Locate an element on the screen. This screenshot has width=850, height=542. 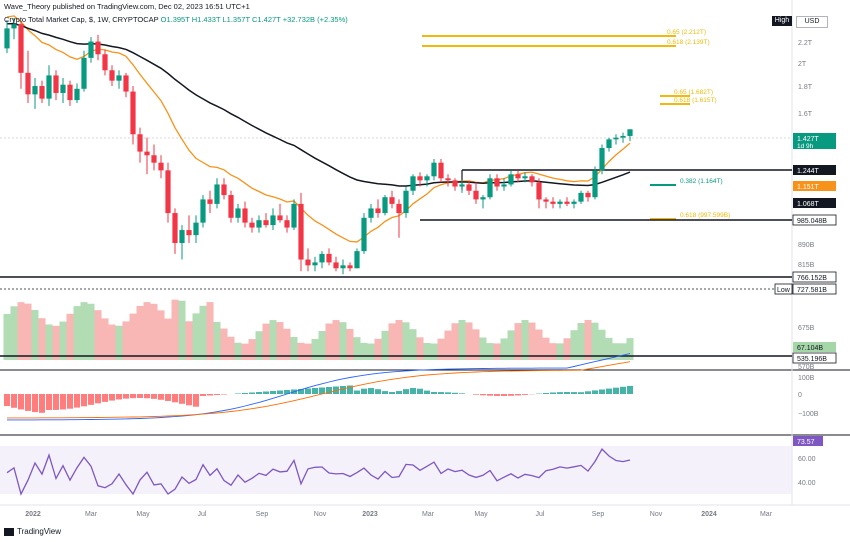
high-value: H1.433T is located at coordinates (206, 19).